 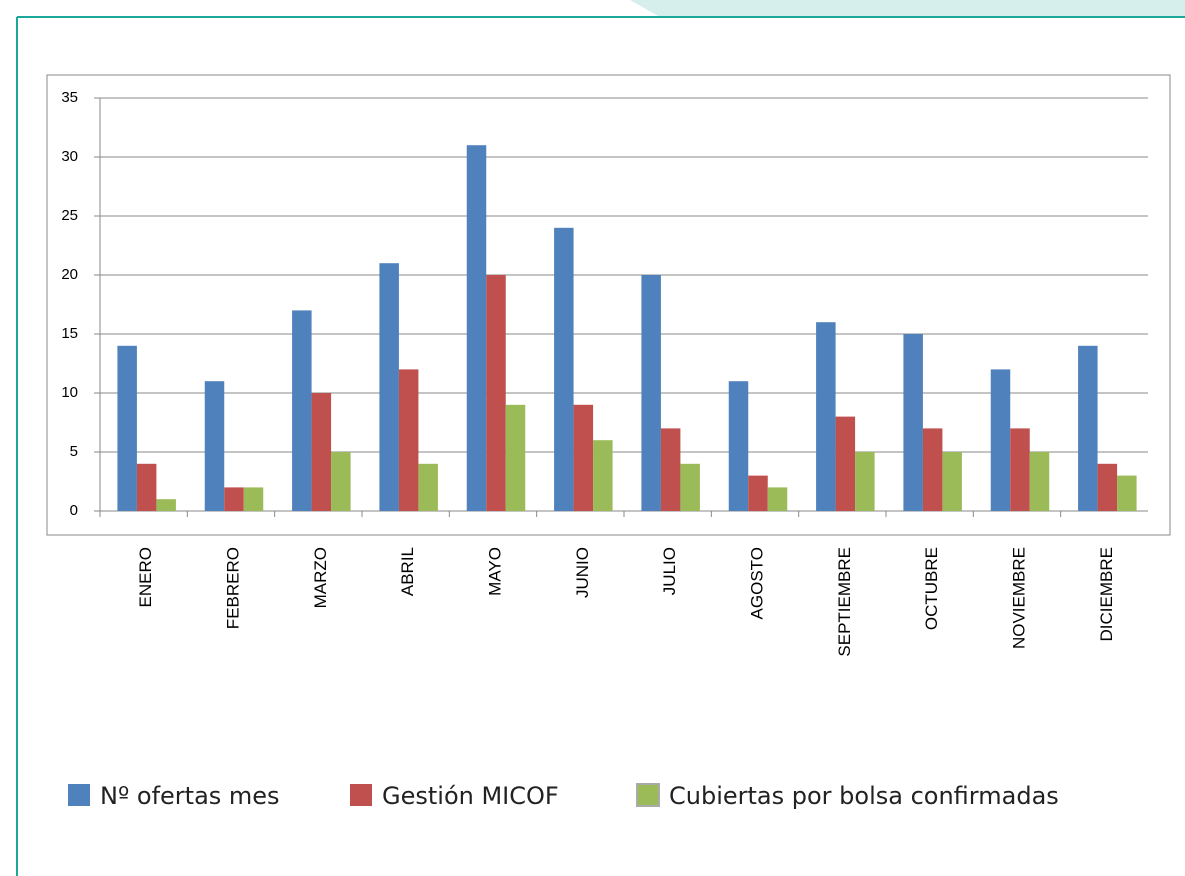 What do you see at coordinates (69, 97) in the screenshot?
I see `y-tick-label: 35` at bounding box center [69, 97].